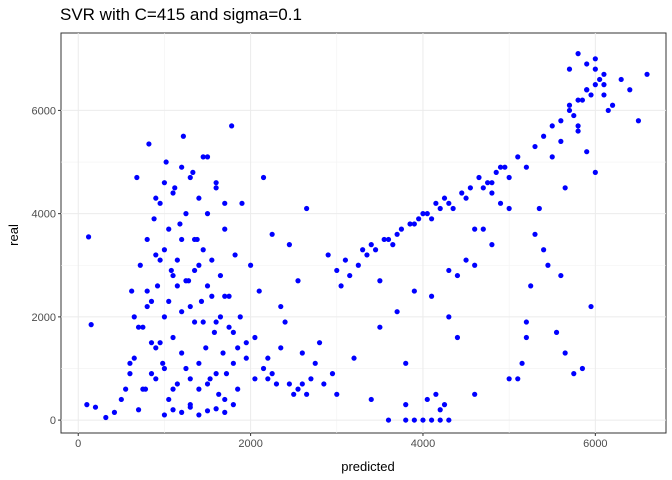  What do you see at coordinates (595, 444) in the screenshot?
I see `x-tick-label: 6000` at bounding box center [595, 444].